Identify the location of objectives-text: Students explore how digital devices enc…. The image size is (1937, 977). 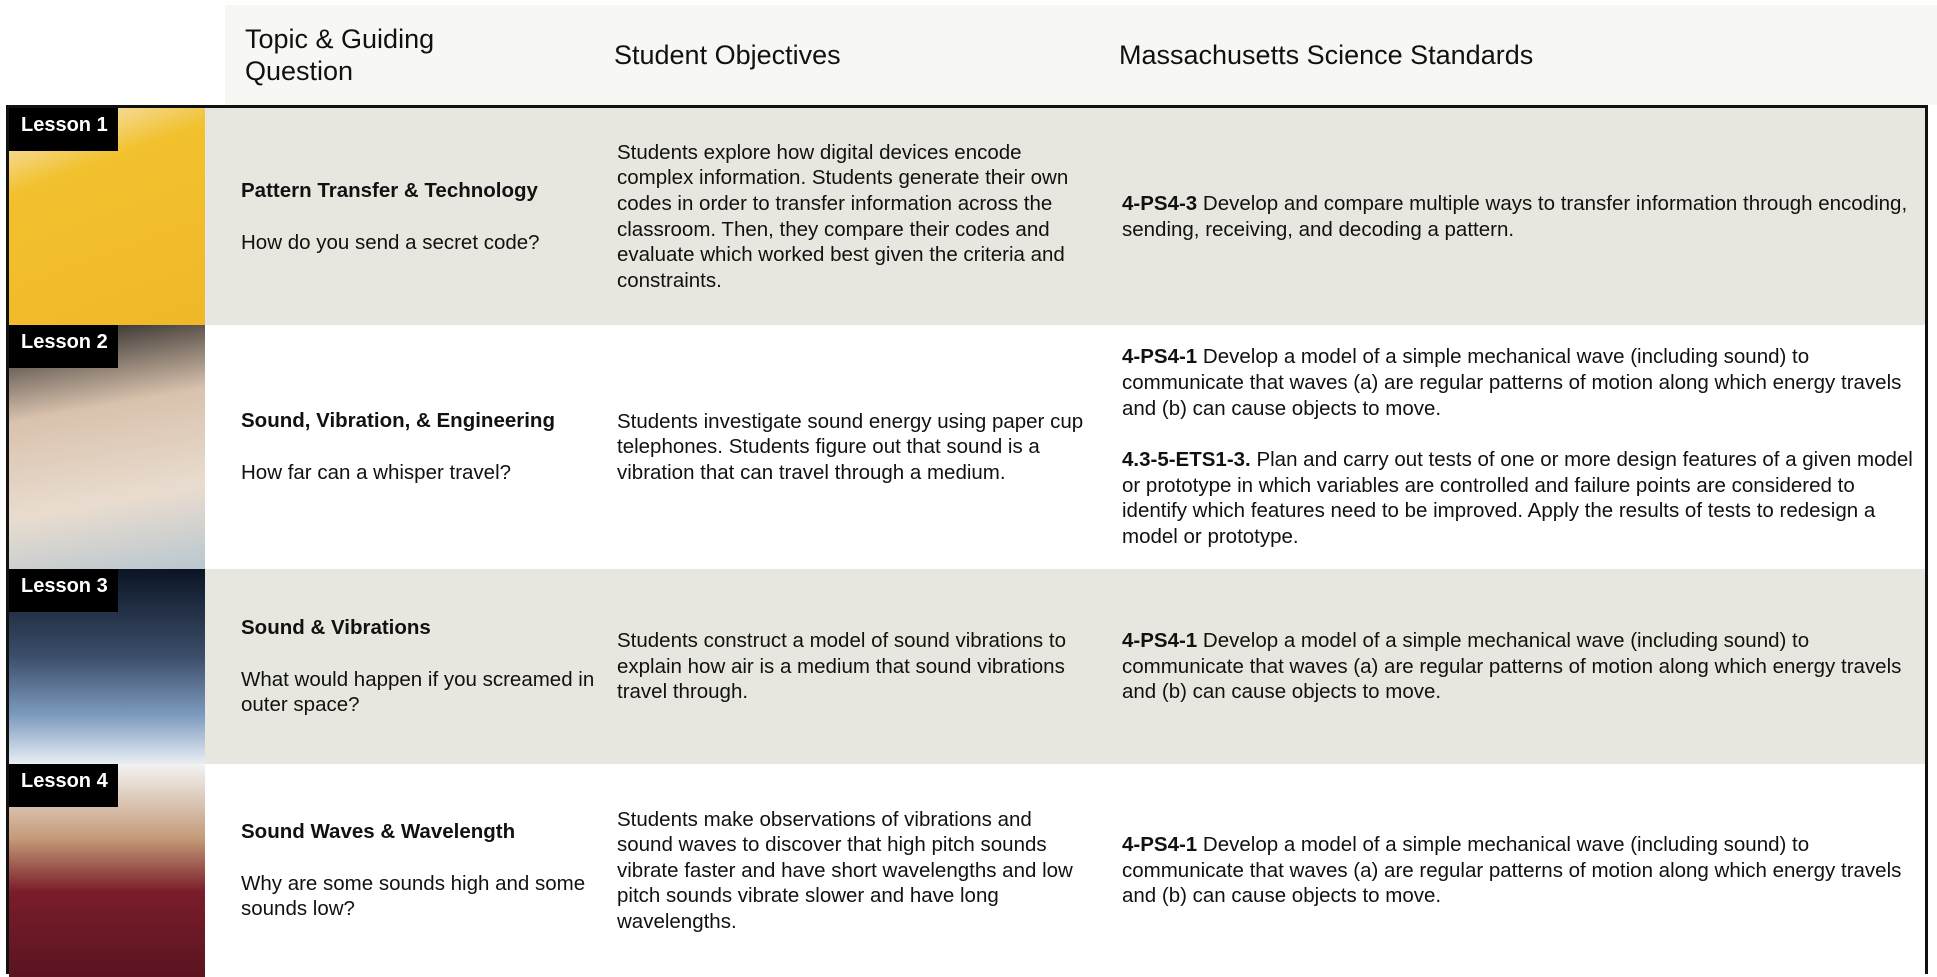
(843, 216).